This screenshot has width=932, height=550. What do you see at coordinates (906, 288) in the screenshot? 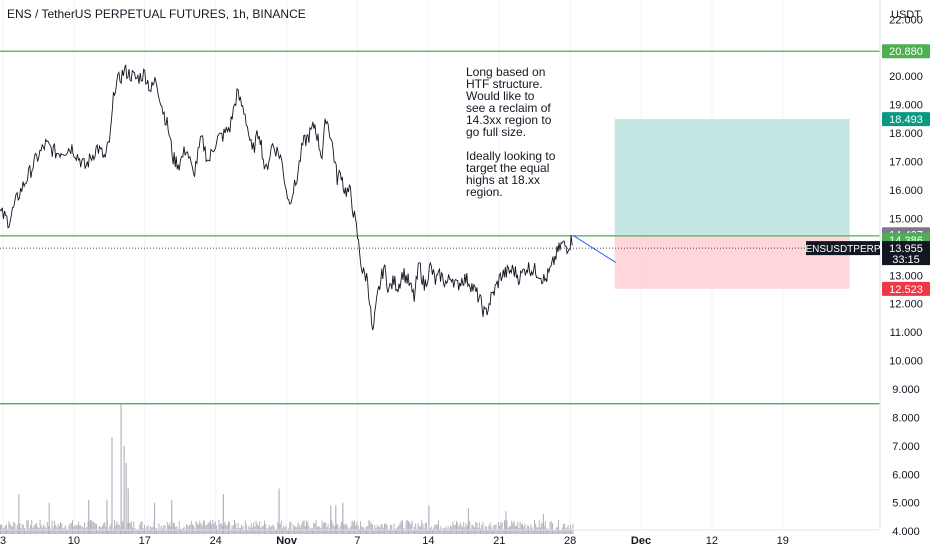
I see `price-label-box` at bounding box center [906, 288].